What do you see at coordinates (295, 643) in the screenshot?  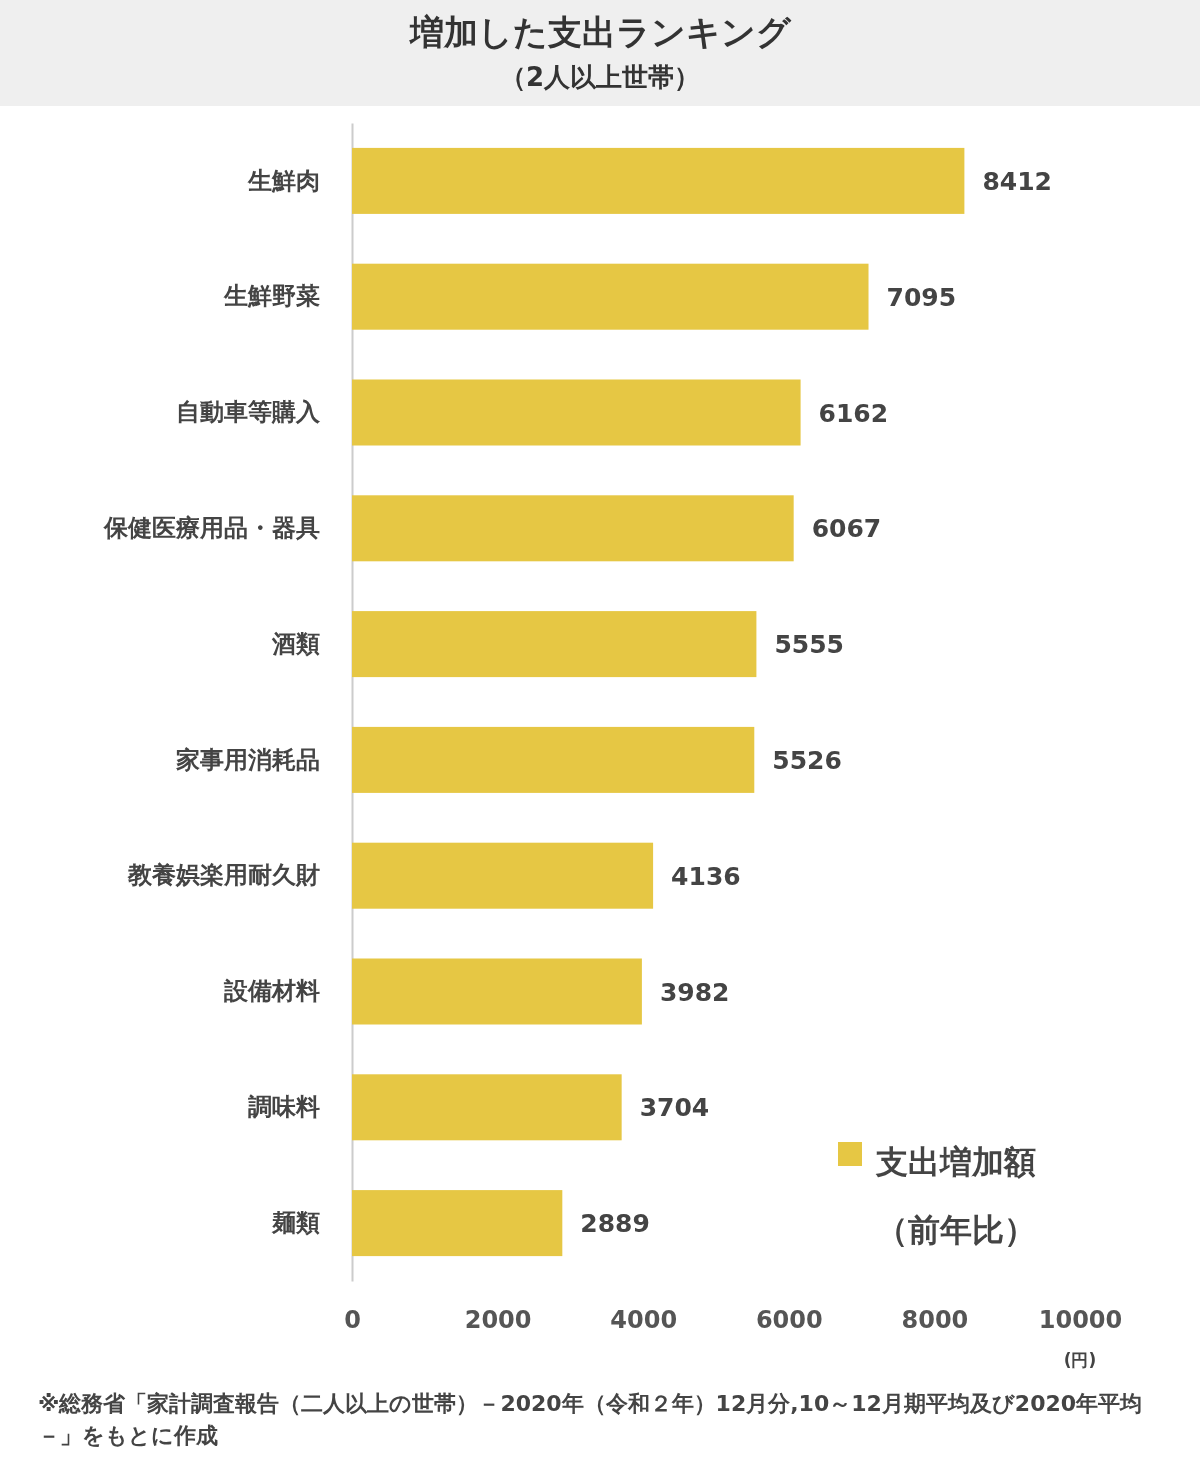 I see `y-tick-label: 酒類` at bounding box center [295, 643].